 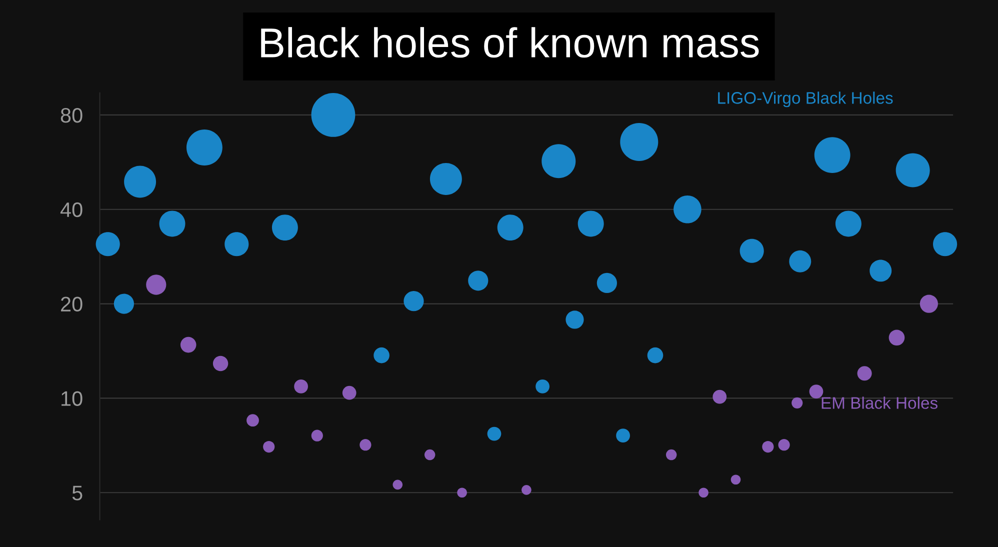 What do you see at coordinates (71, 210) in the screenshot?
I see `y-tick-label: 40` at bounding box center [71, 210].